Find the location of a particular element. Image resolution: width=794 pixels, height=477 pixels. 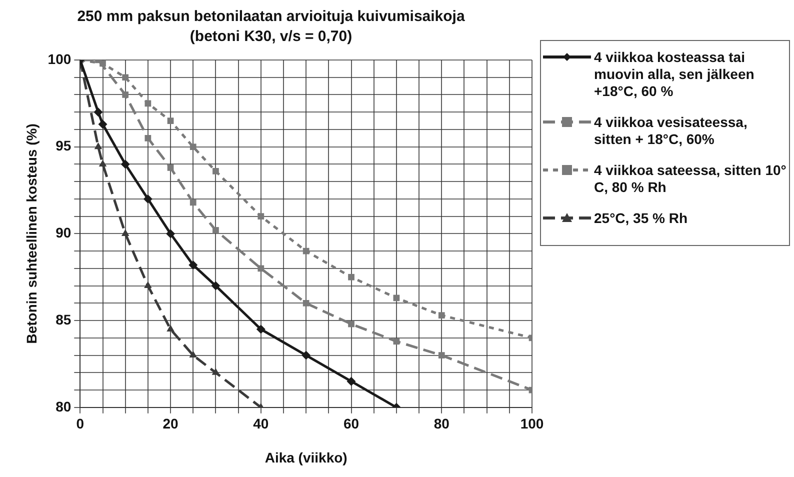

x-tick-label: 60 is located at coordinates (351, 424).